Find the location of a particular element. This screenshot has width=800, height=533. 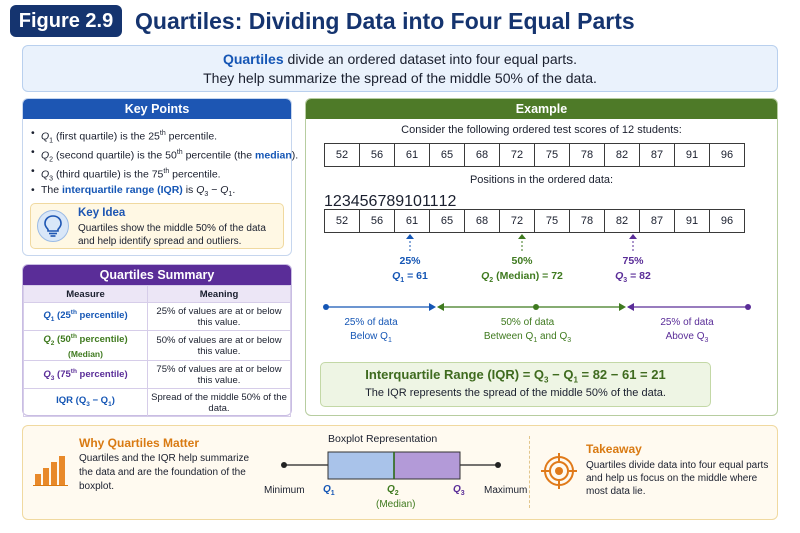

key-idea-title: Key Idea is located at coordinates (102, 213).